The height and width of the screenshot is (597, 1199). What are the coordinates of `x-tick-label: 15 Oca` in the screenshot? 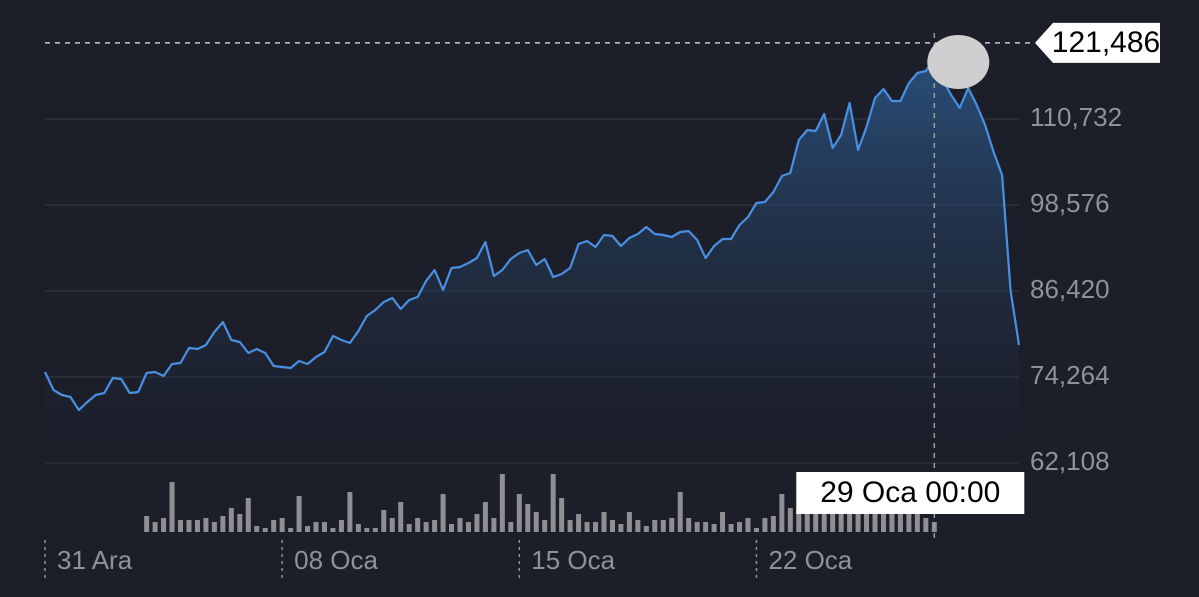 It's located at (573, 560).